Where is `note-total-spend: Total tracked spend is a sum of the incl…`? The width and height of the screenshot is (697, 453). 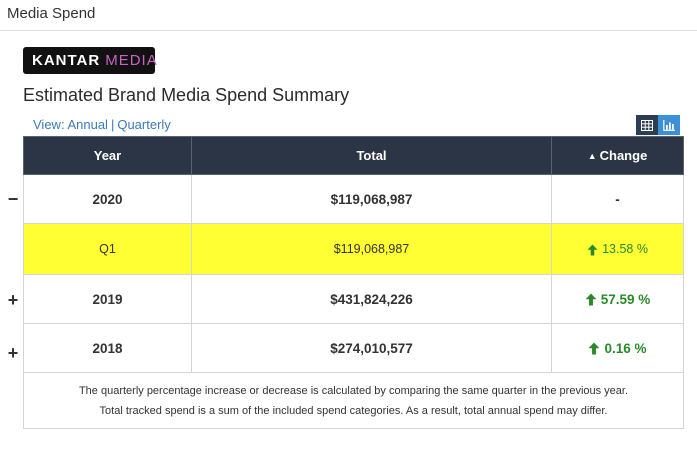 note-total-spend: Total tracked spend is a sum of the incl… is located at coordinates (353, 410).